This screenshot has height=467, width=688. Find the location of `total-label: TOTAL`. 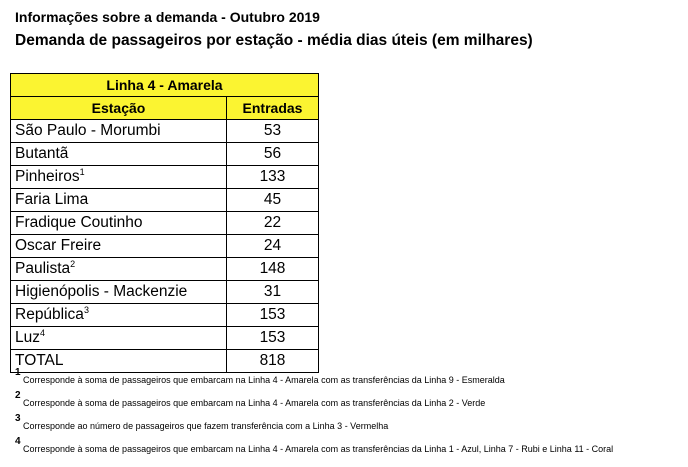

total-label: TOTAL is located at coordinates (118, 361).